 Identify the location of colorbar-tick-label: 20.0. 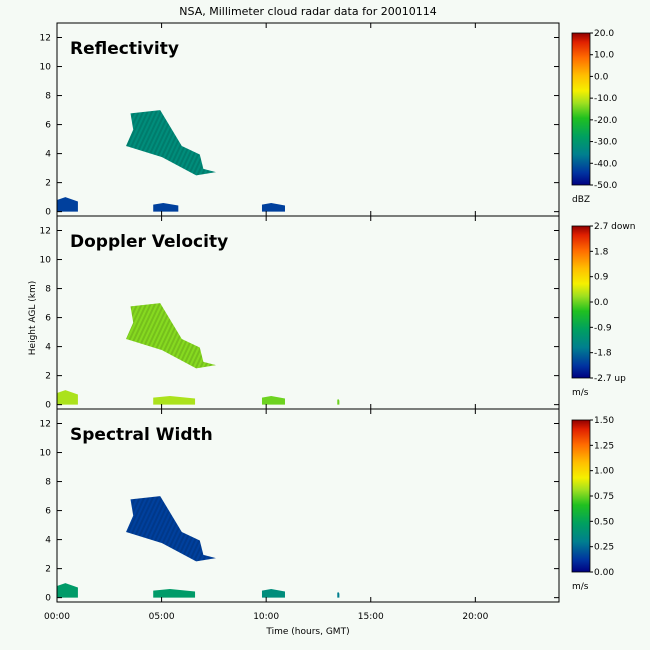
(604, 34).